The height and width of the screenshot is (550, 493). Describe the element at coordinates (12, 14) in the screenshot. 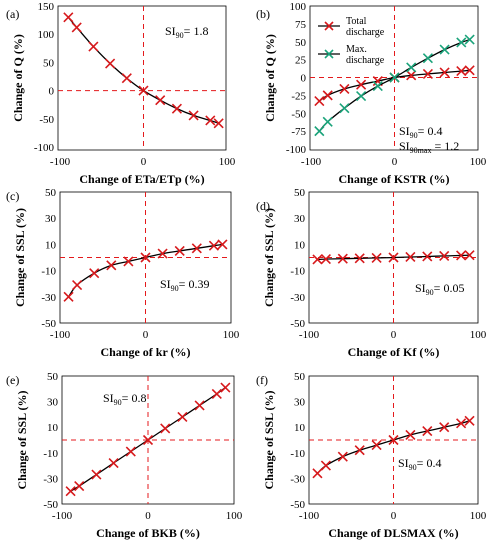

I see `panel-label: (a)` at that location.